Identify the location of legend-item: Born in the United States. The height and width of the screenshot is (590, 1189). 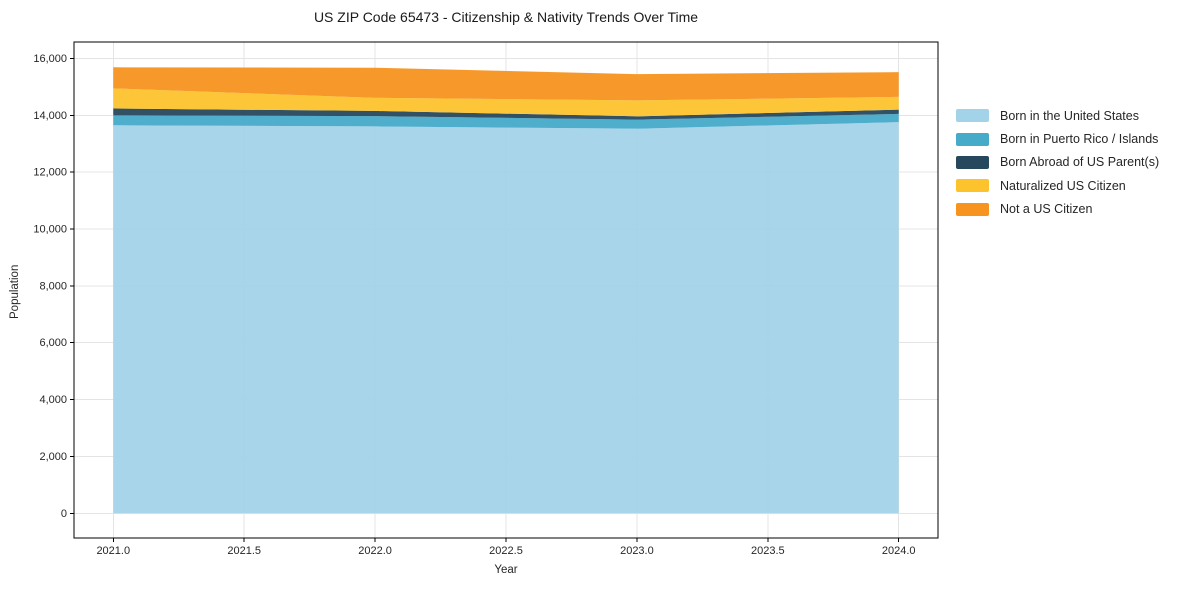
(1057, 115).